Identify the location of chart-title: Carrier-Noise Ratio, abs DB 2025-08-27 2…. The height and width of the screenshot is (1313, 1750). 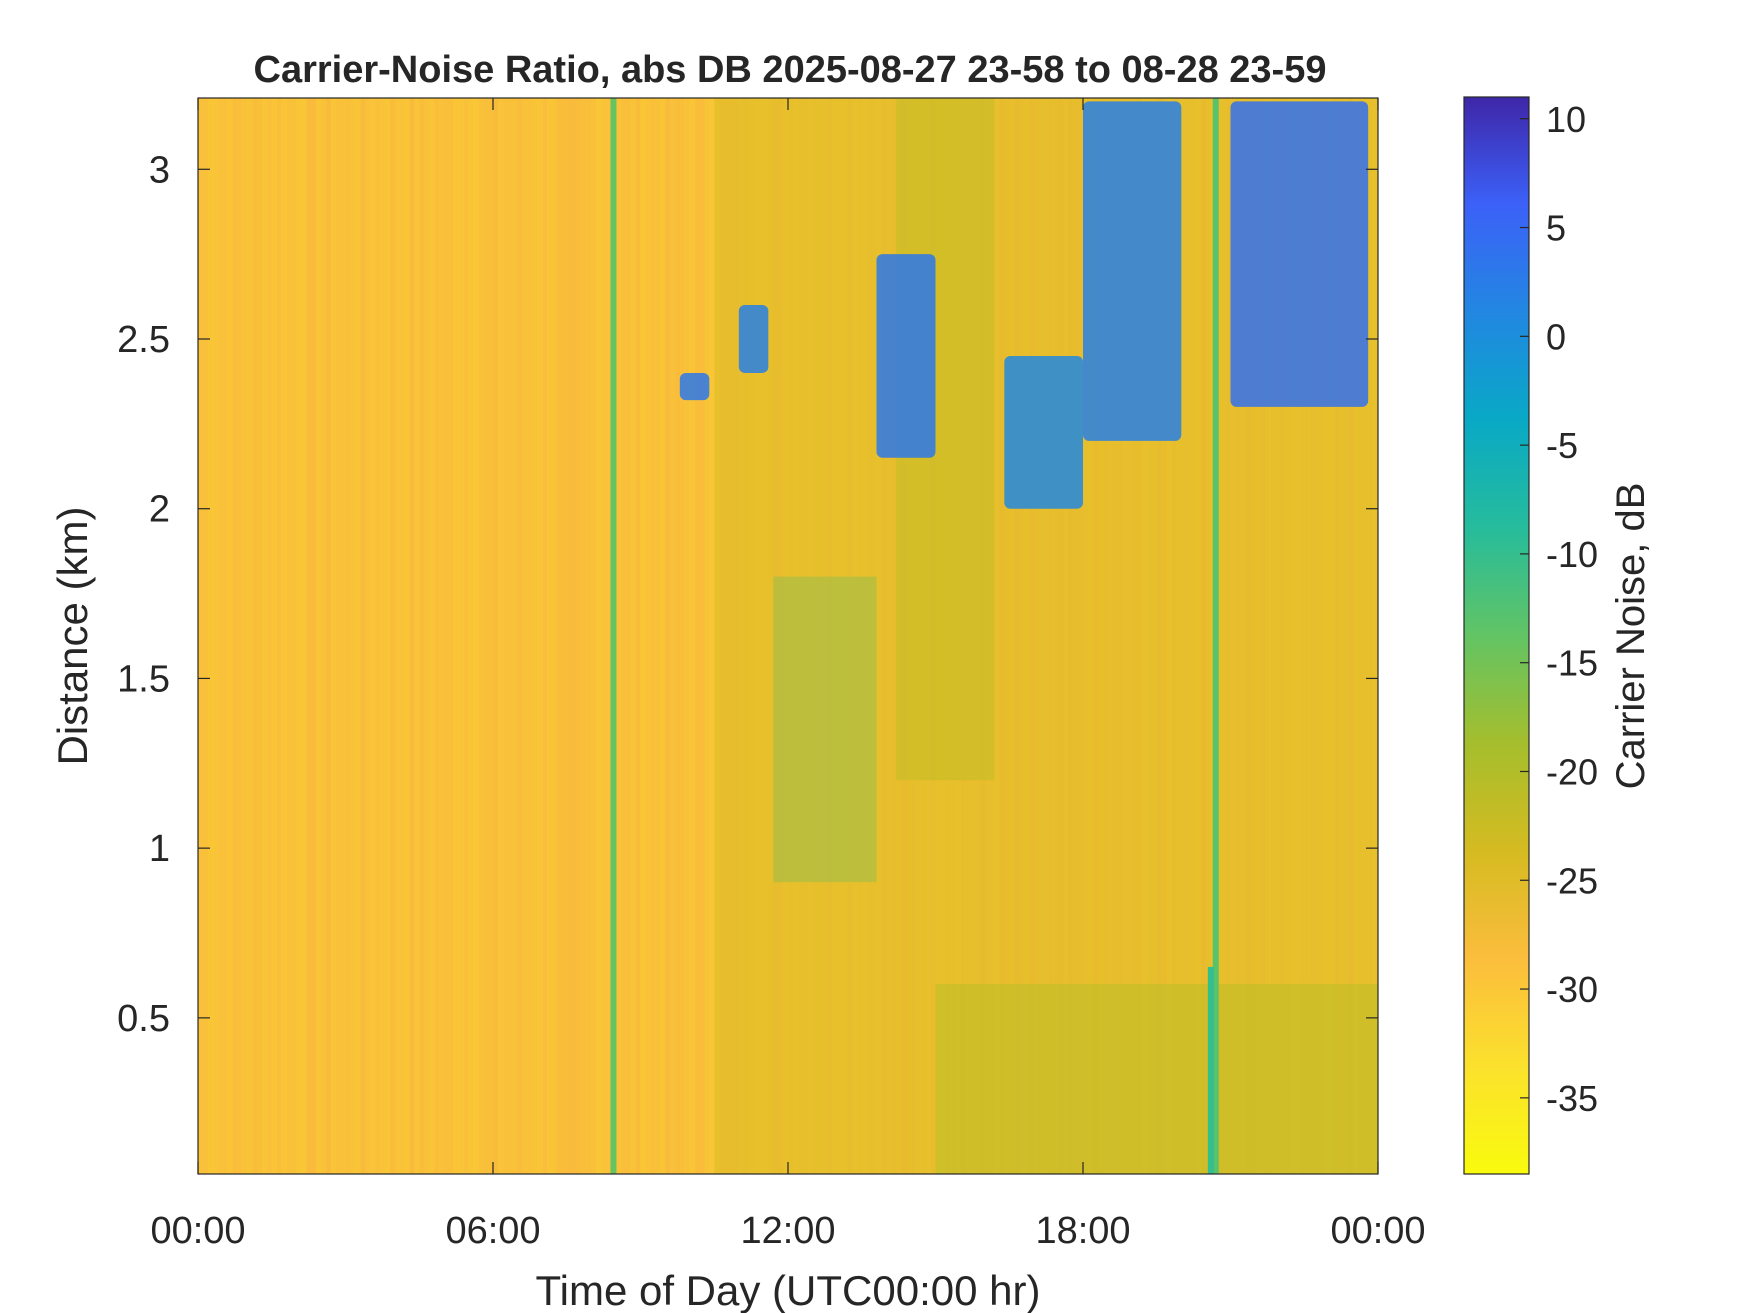
(790, 70).